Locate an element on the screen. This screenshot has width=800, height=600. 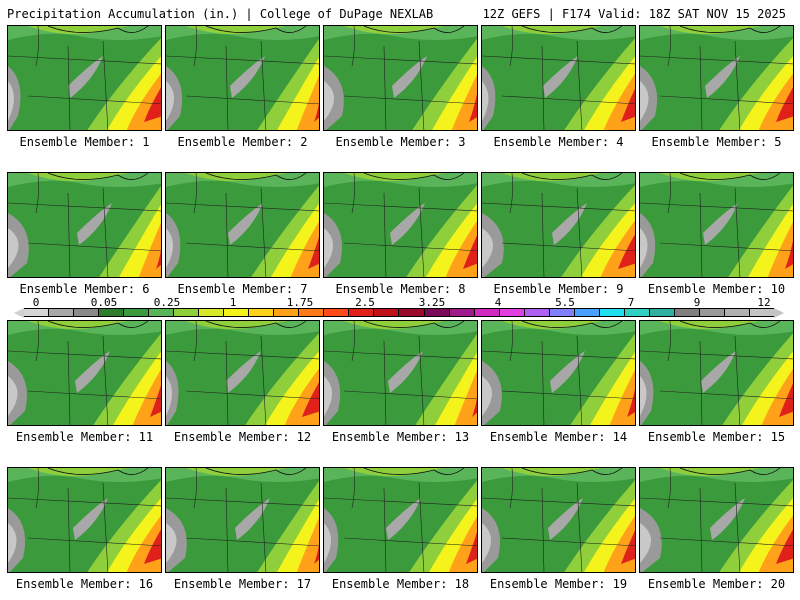
ensemble-member-panel: Ensemble Member: 8 is located at coordinates (400, 234).